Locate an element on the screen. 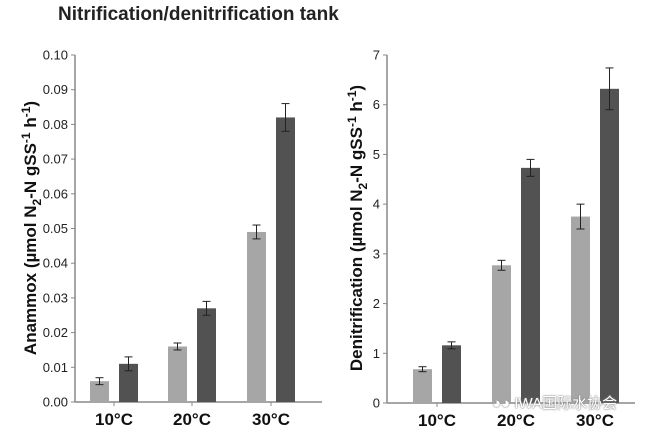 The height and width of the screenshot is (434, 651). y-axis-label-part: Denitrification (µmol N is located at coordinates (356, 280).